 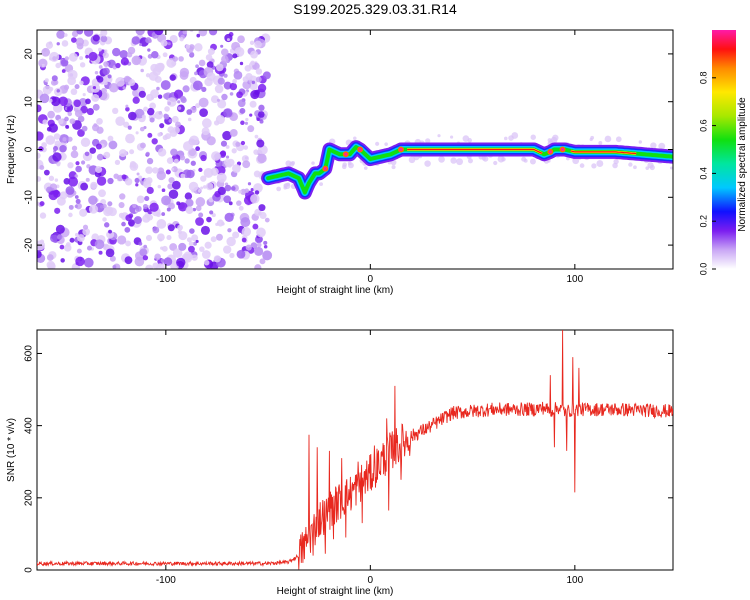 I want to click on track-peak-core, so click(x=346, y=154).